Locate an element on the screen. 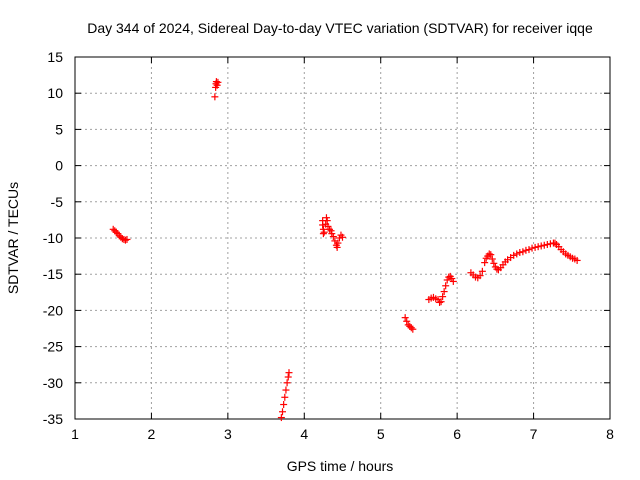 This screenshot has height=480, width=640. x-tick-label: 3 is located at coordinates (228, 434).